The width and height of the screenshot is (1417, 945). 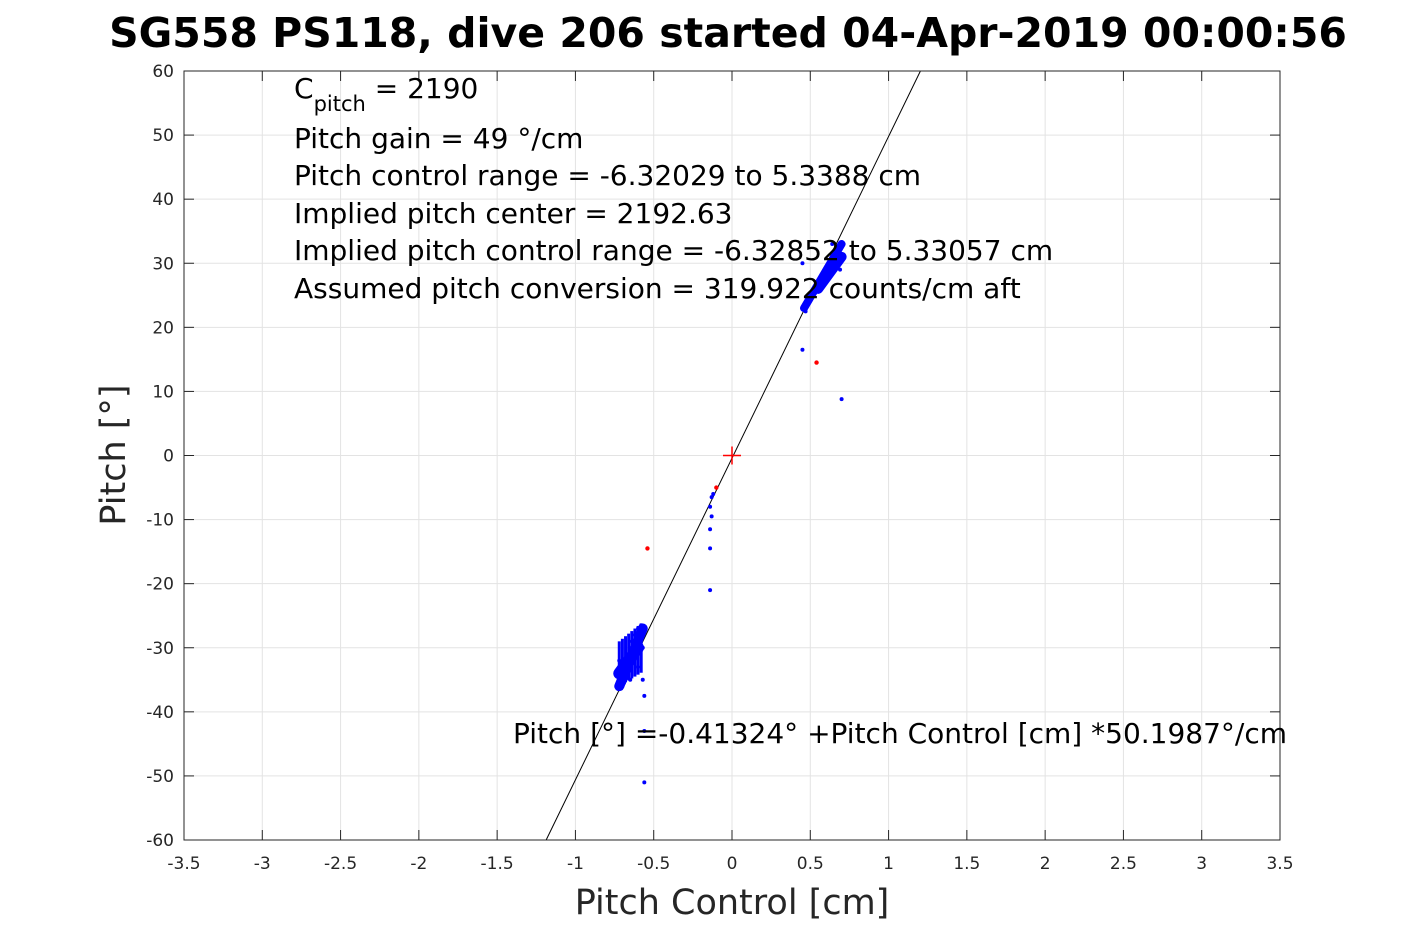 I want to click on annotation-c-pitch-subscript: pitch, so click(x=340, y=104).